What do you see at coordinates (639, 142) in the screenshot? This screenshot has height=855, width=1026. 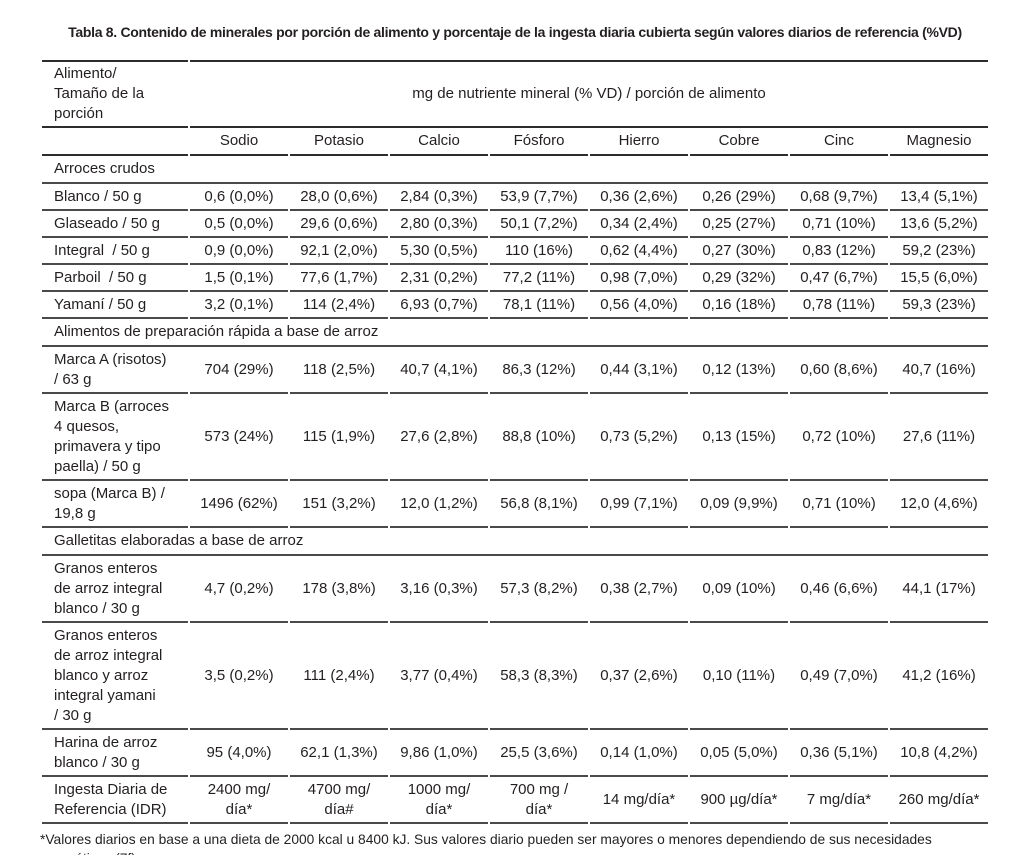 I see `mineral-column-header: Hierro` at bounding box center [639, 142].